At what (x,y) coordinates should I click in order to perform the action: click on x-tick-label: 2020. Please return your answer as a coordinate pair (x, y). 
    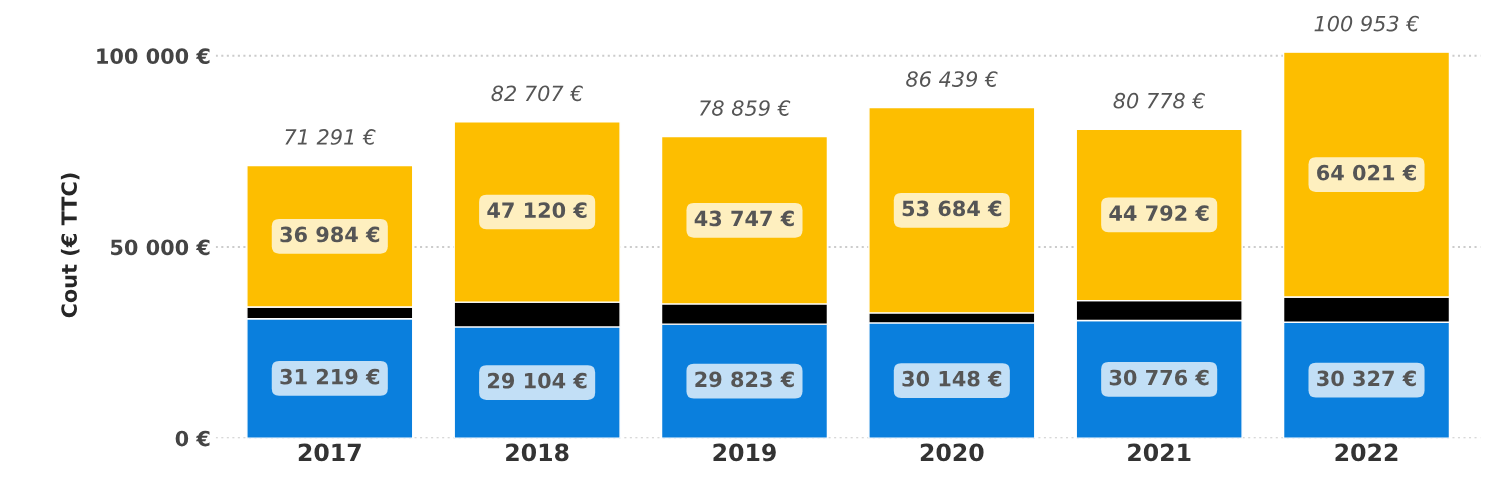
    Looking at the image, I should click on (952, 452).